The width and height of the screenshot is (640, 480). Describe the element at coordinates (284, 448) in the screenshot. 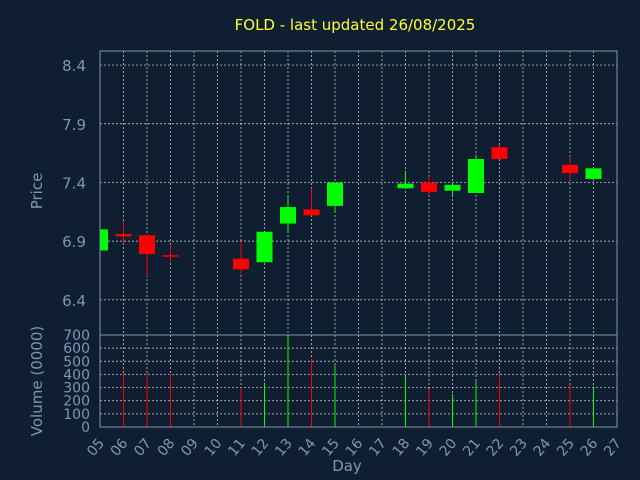

I see `x-tick-label: 13` at that location.